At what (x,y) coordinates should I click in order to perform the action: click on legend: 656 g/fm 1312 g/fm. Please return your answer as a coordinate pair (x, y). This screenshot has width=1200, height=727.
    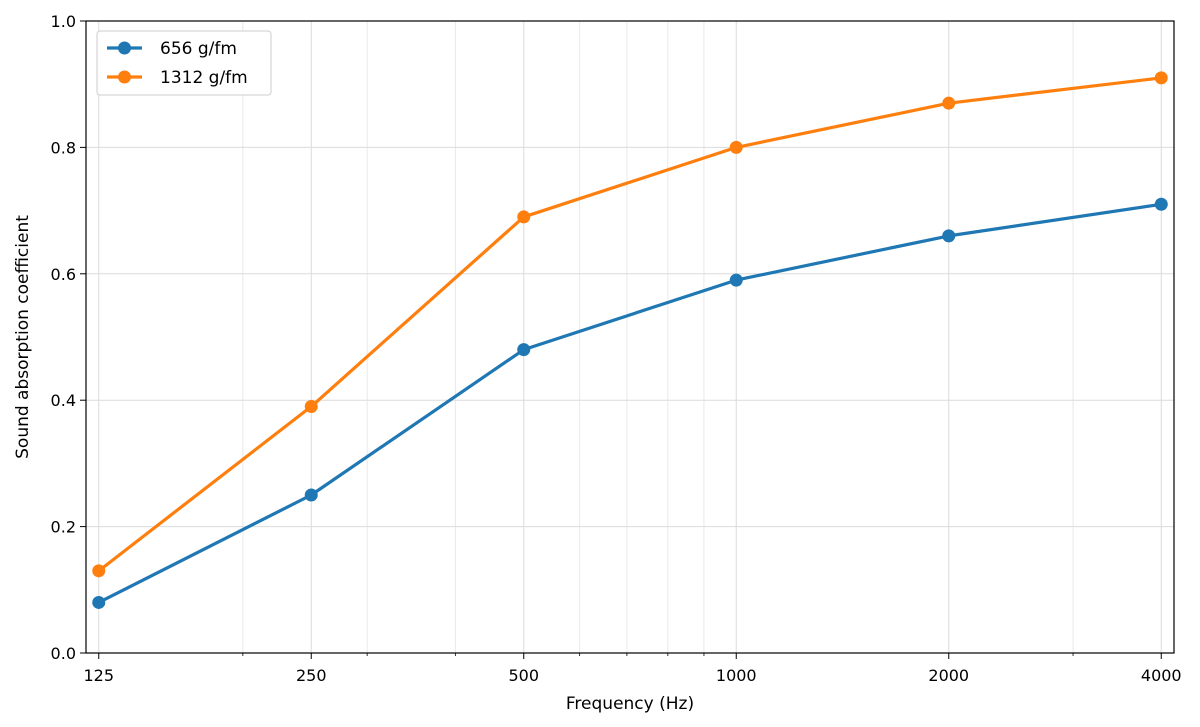
    Looking at the image, I should click on (184, 63).